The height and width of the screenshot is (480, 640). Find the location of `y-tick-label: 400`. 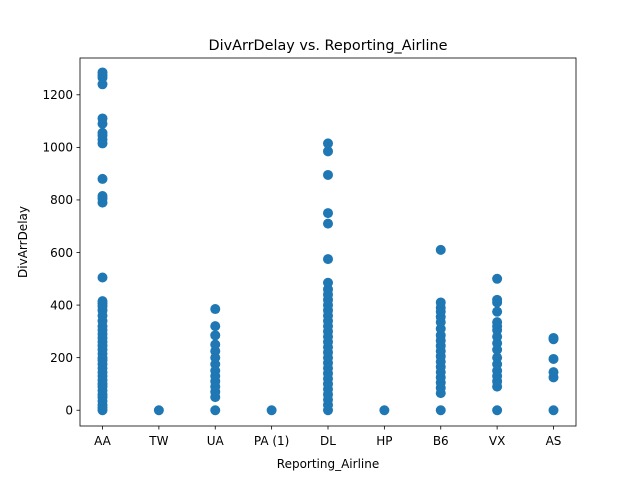

y-tick-label: 400 is located at coordinates (61, 305).